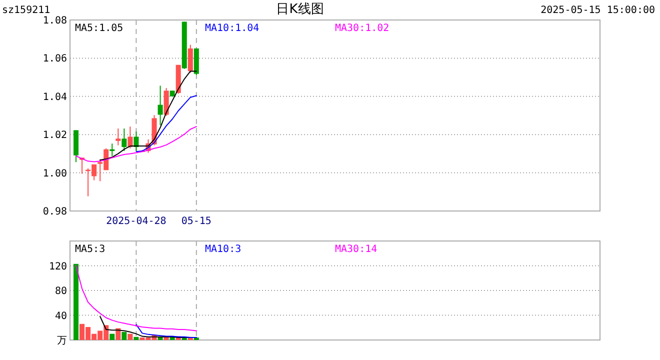 The image size is (660, 360). I want to click on x-tick-label: 05-15, so click(196, 221).